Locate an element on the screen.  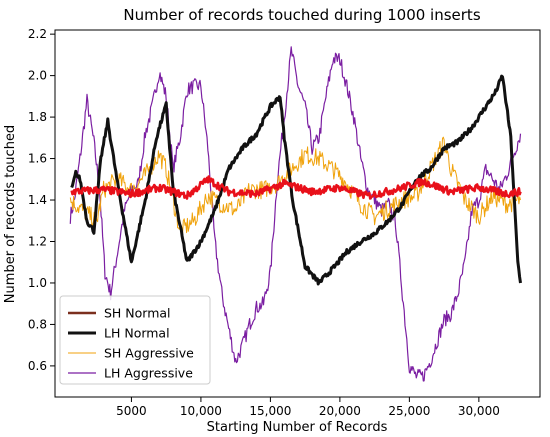
y-tick-label: 0.6 is located at coordinates (37, 366).